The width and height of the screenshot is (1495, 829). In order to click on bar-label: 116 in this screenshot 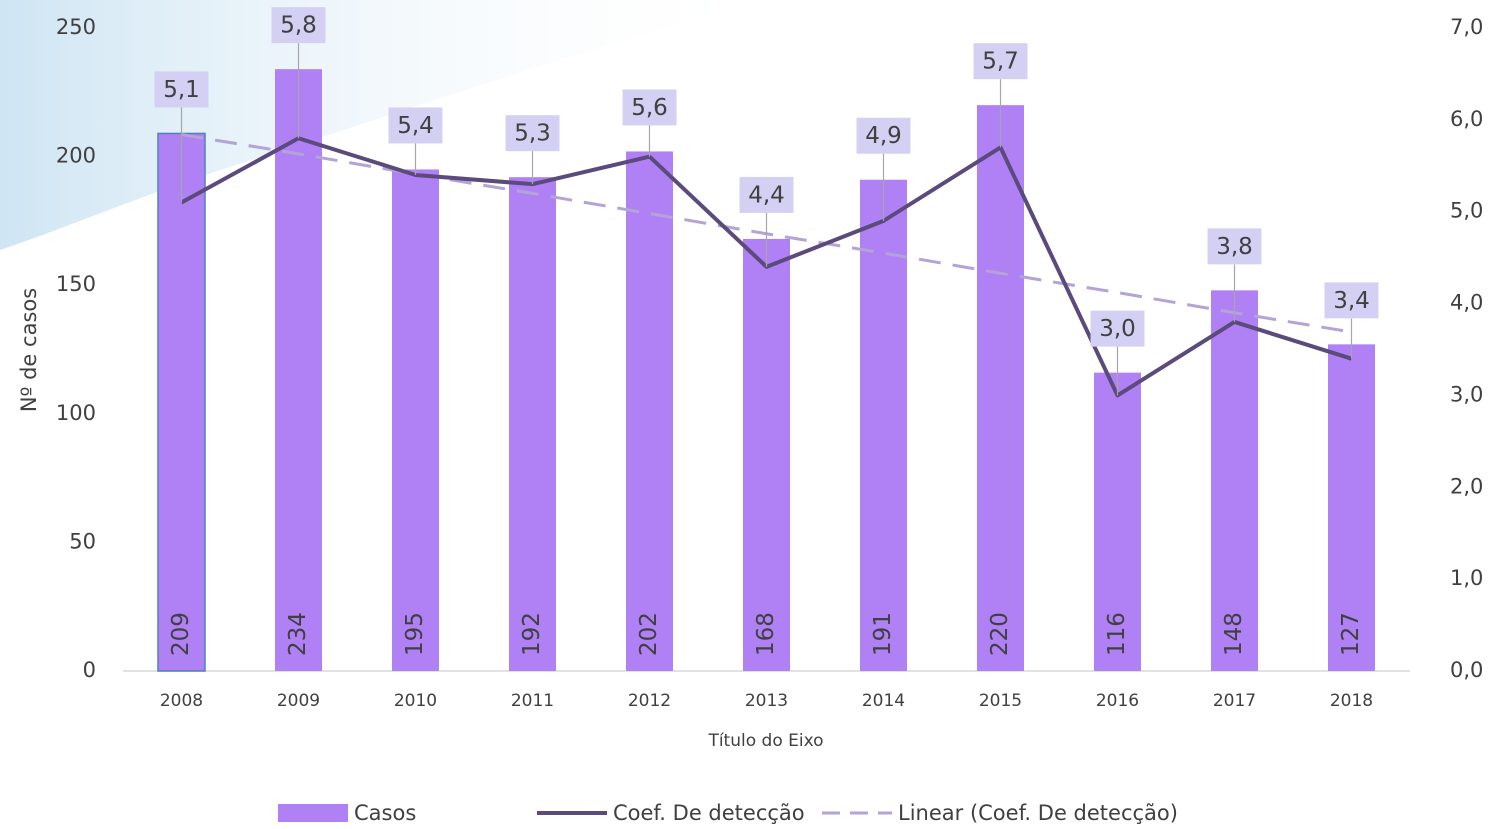, I will do `click(1117, 634)`.